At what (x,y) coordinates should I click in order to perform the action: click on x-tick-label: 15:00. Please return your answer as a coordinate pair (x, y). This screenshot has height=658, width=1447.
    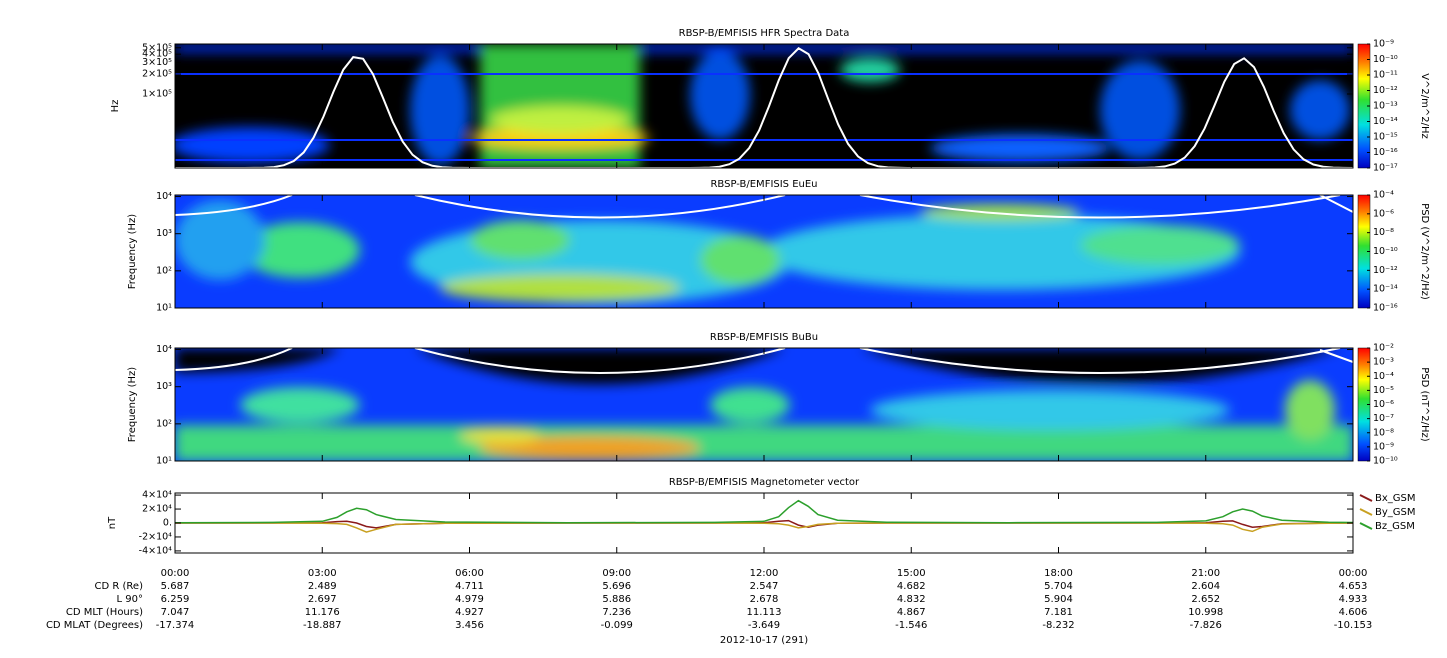
    Looking at the image, I should click on (911, 573).